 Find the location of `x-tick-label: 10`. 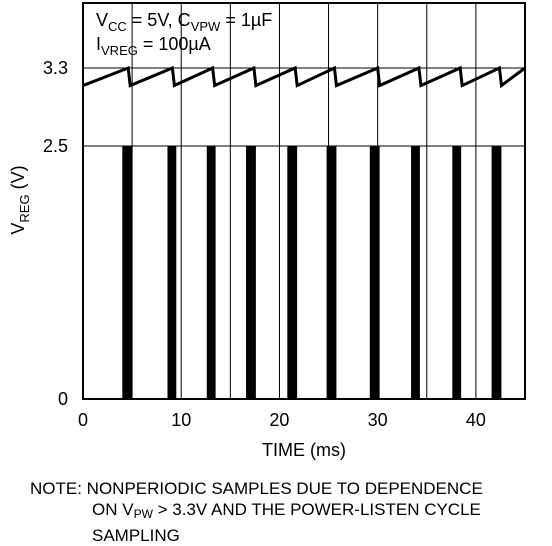

x-tick-label: 10 is located at coordinates (181, 420).